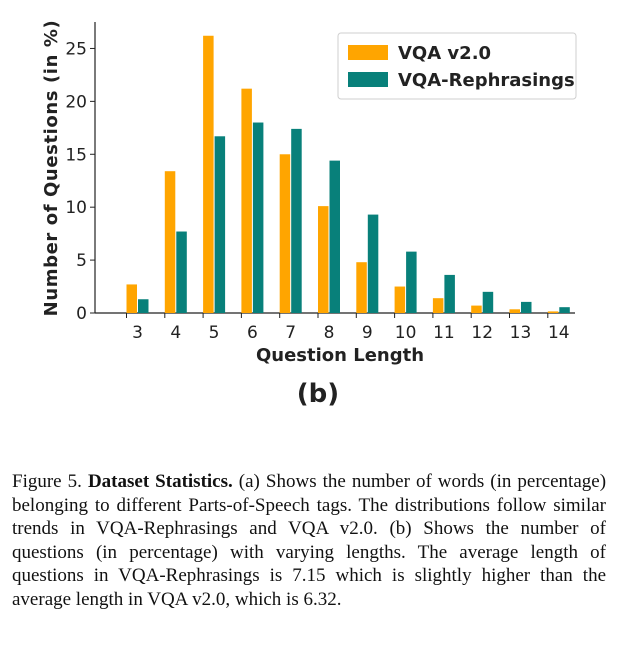 This screenshot has height=666, width=633. I want to click on legend: VQA v2.0 VQA-Rephrasings, so click(457, 66).